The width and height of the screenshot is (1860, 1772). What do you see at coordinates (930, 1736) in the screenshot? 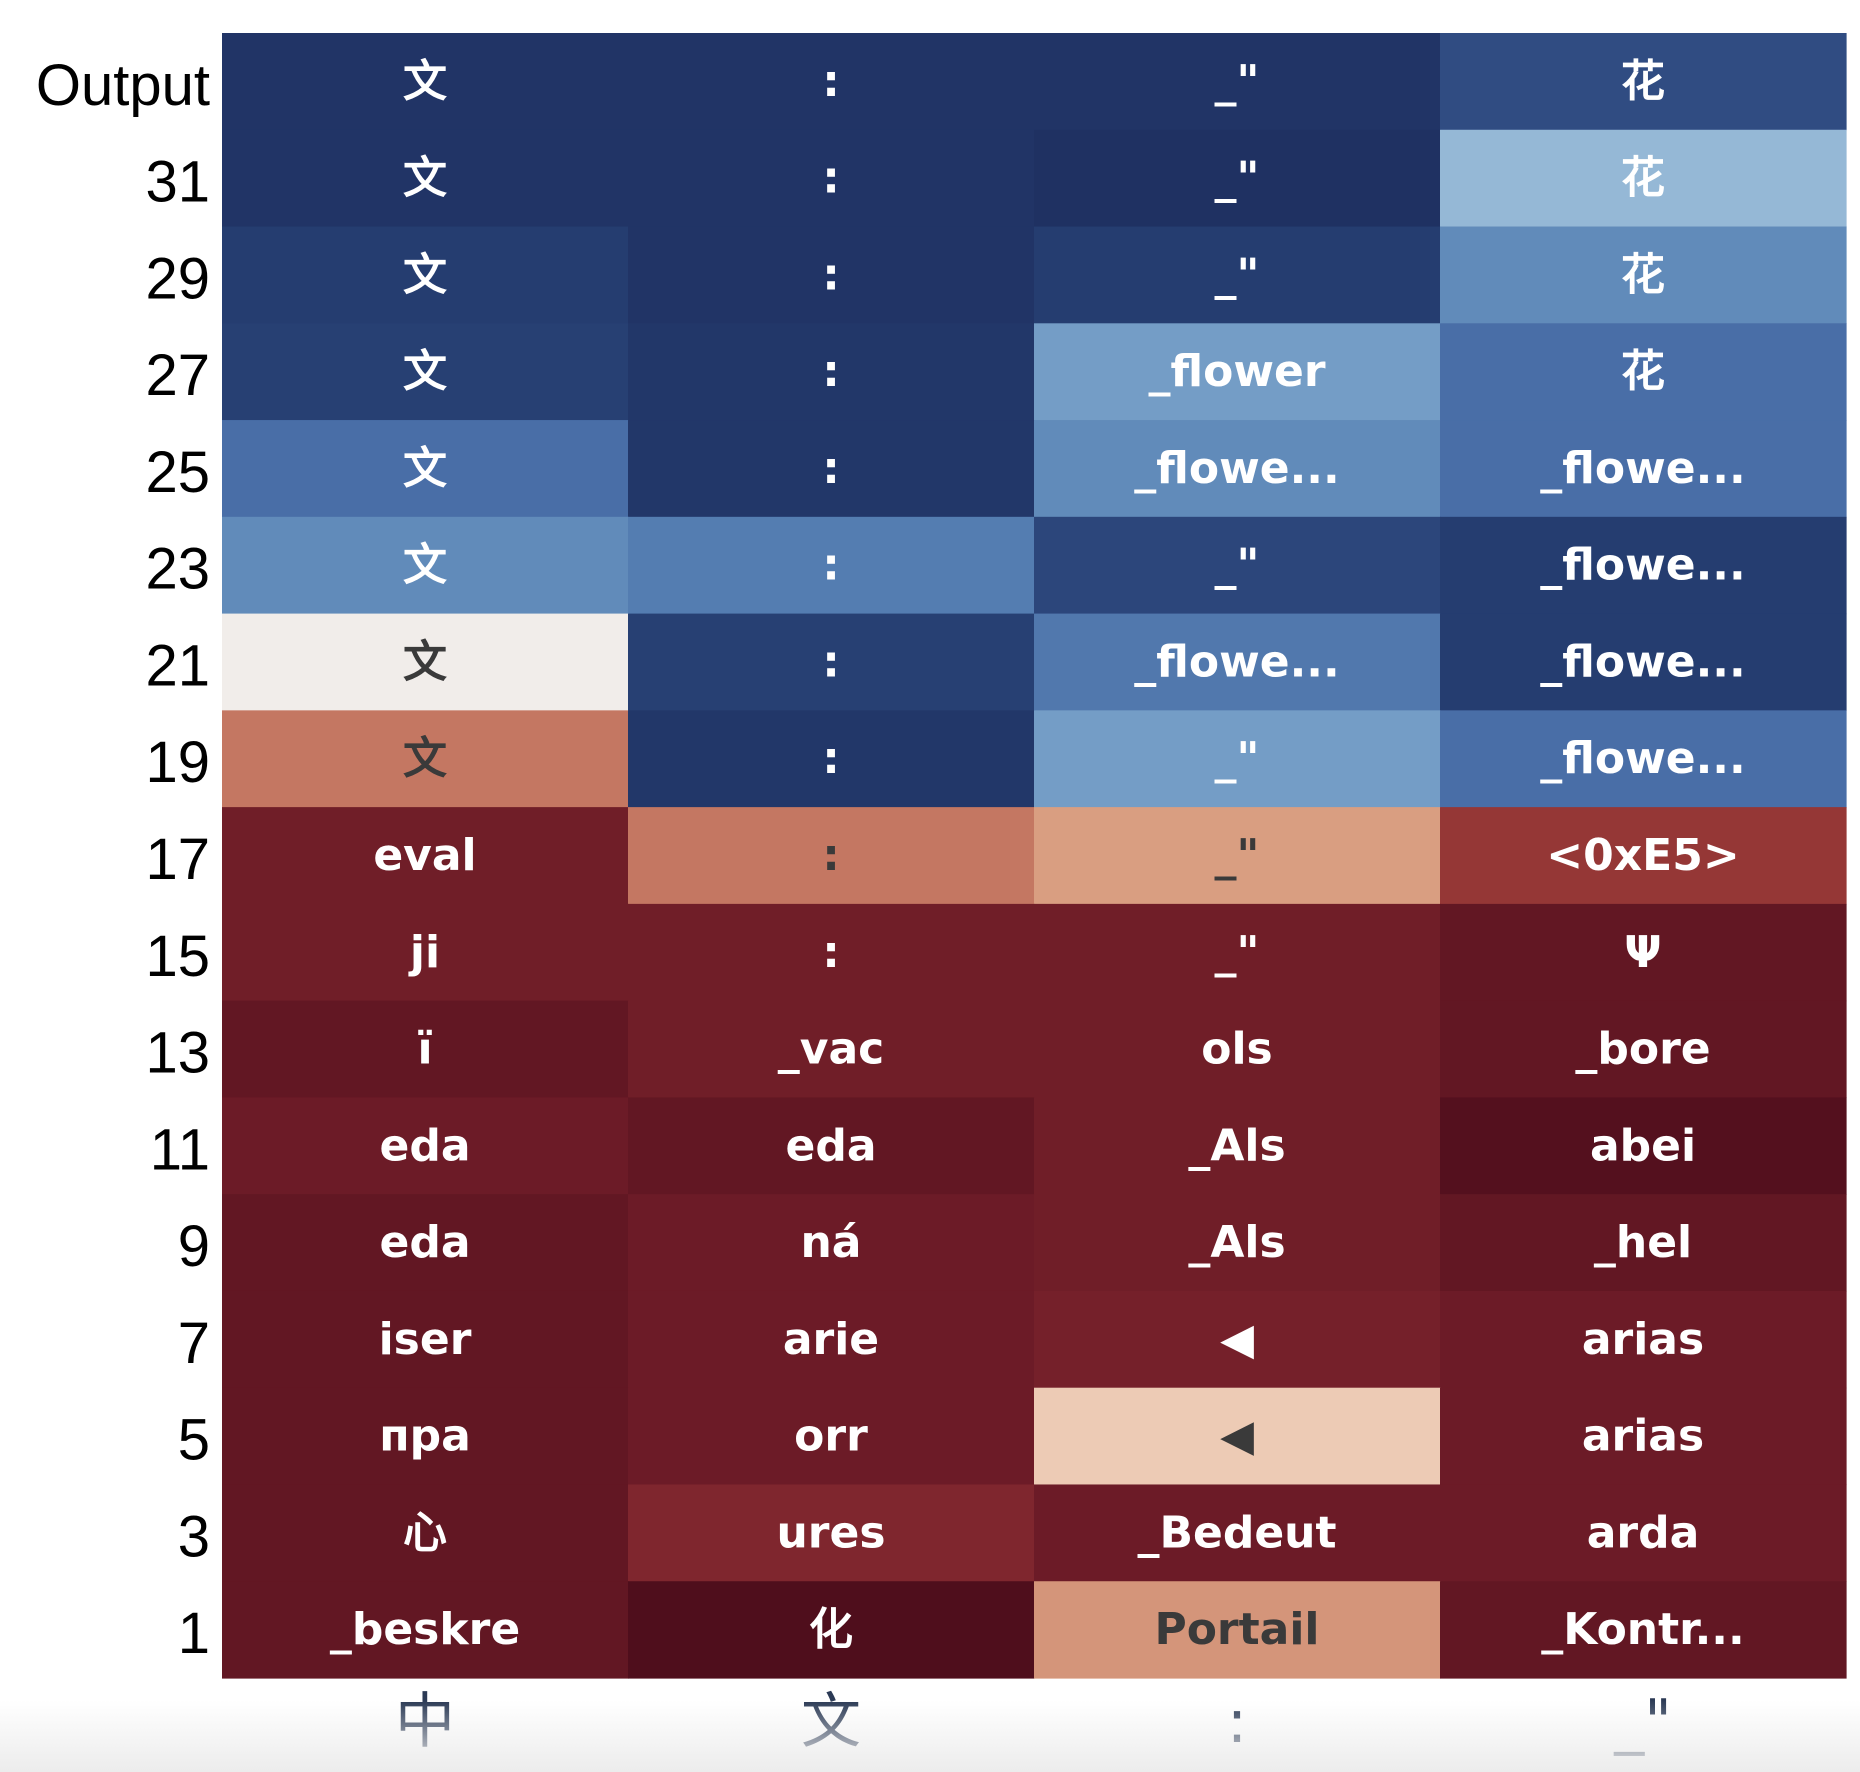
I see `bottom-fade-shadow` at bounding box center [930, 1736].